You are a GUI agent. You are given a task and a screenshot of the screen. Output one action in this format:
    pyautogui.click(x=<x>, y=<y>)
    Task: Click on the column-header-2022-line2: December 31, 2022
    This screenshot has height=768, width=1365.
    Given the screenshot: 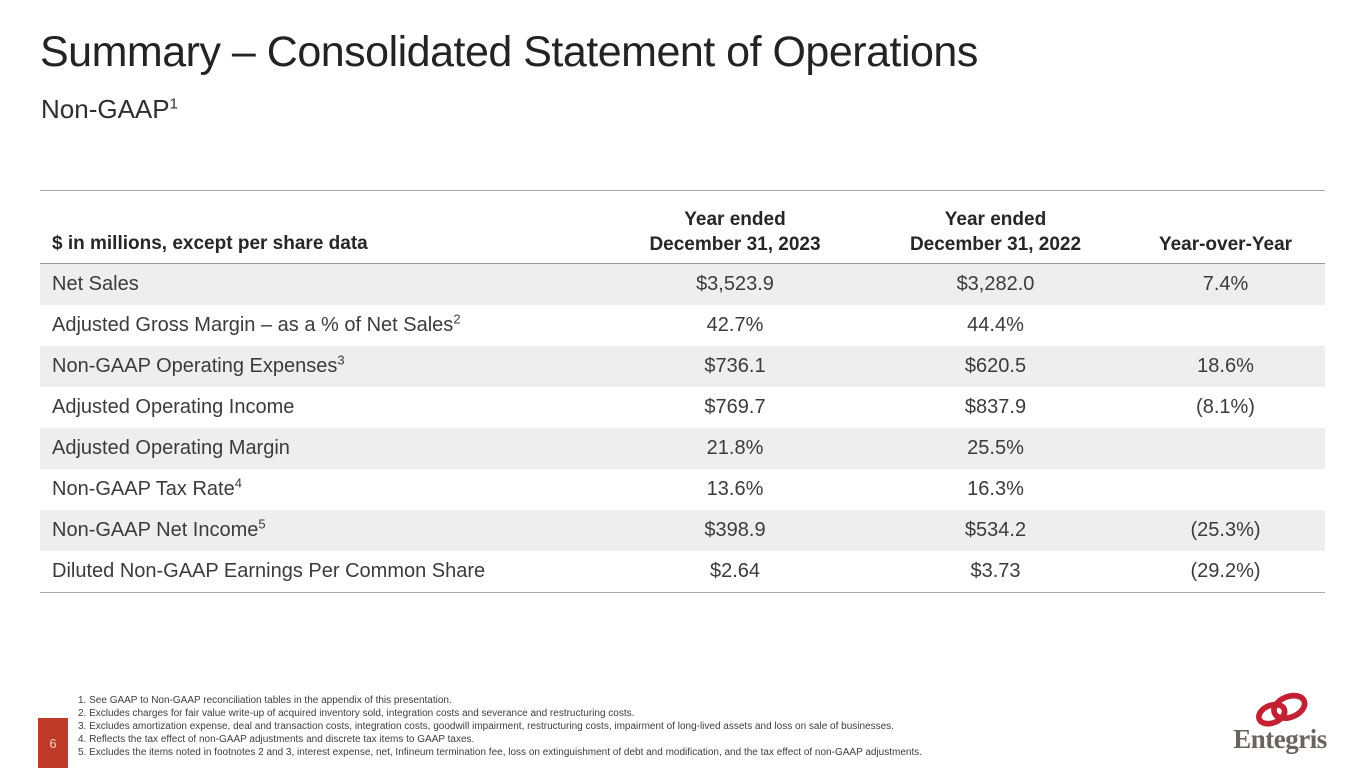 What is the action you would take?
    pyautogui.click(x=995, y=244)
    